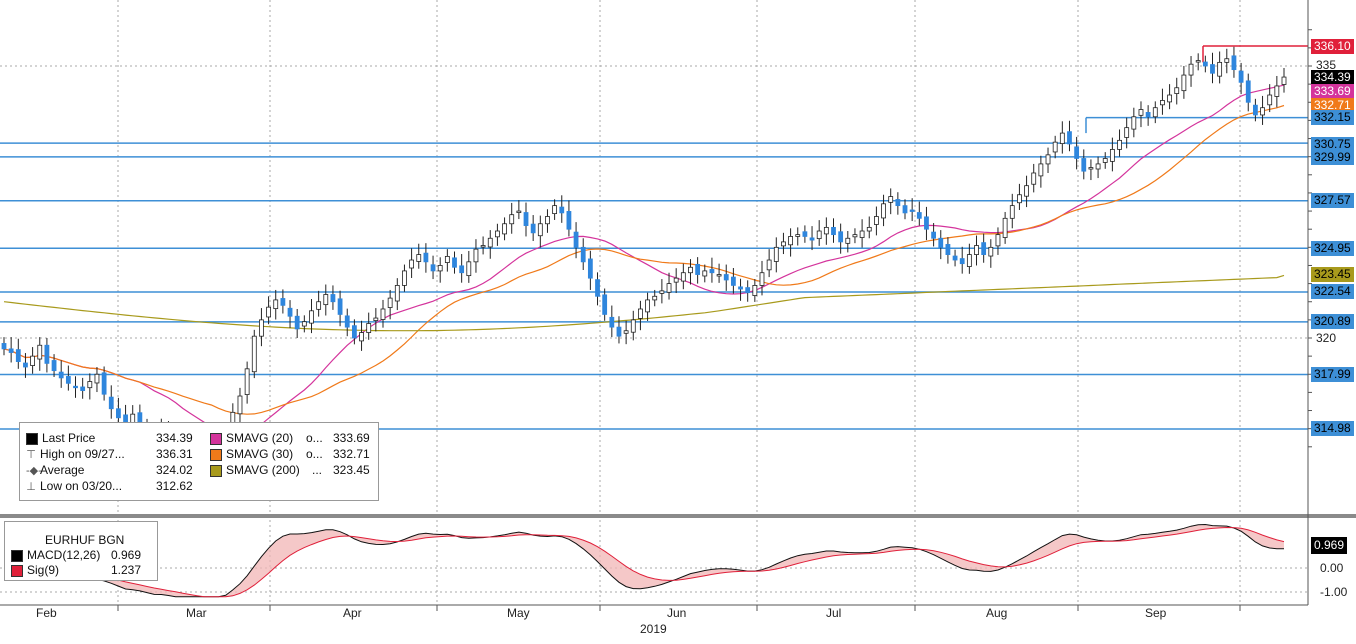 This screenshot has width=1356, height=644. Describe the element at coordinates (126, 555) in the screenshot. I see `legend-macd-value: 0.969` at that location.